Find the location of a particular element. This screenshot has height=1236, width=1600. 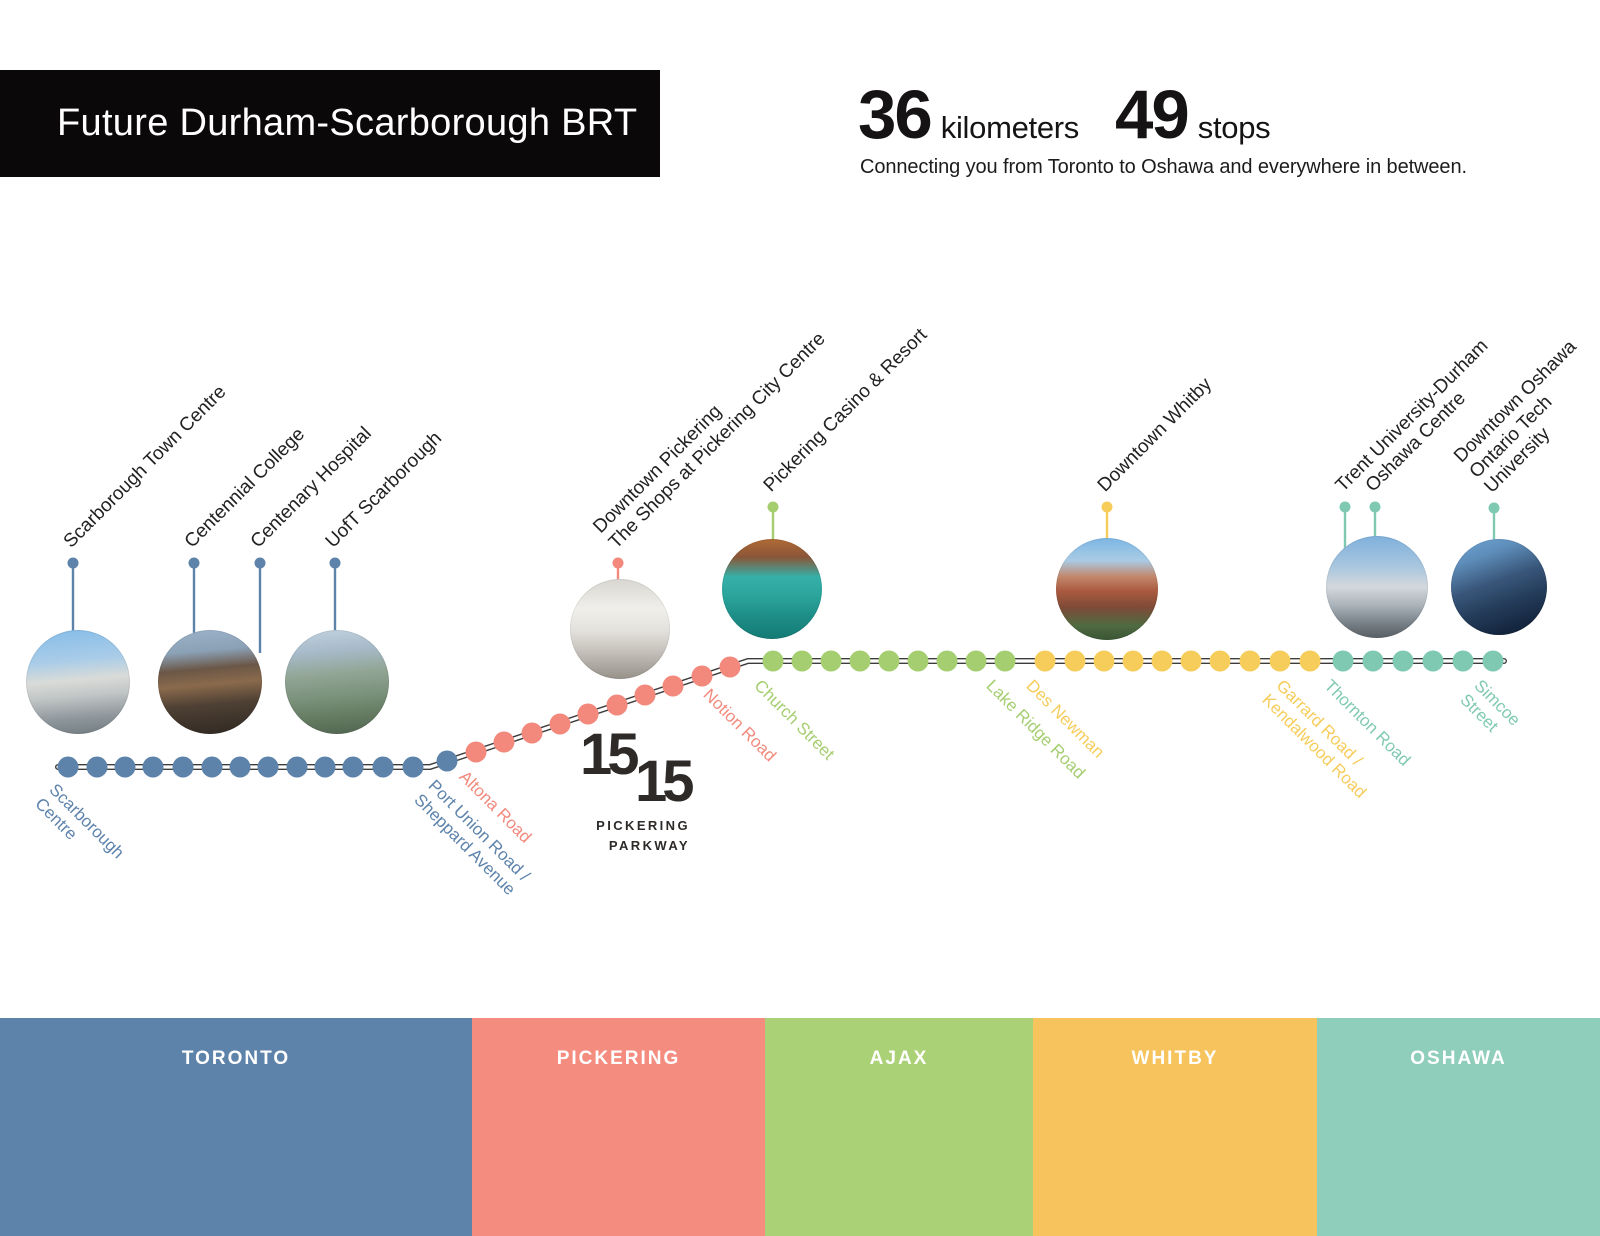

callout-dot-pickering-casino-resort is located at coordinates (773, 507).